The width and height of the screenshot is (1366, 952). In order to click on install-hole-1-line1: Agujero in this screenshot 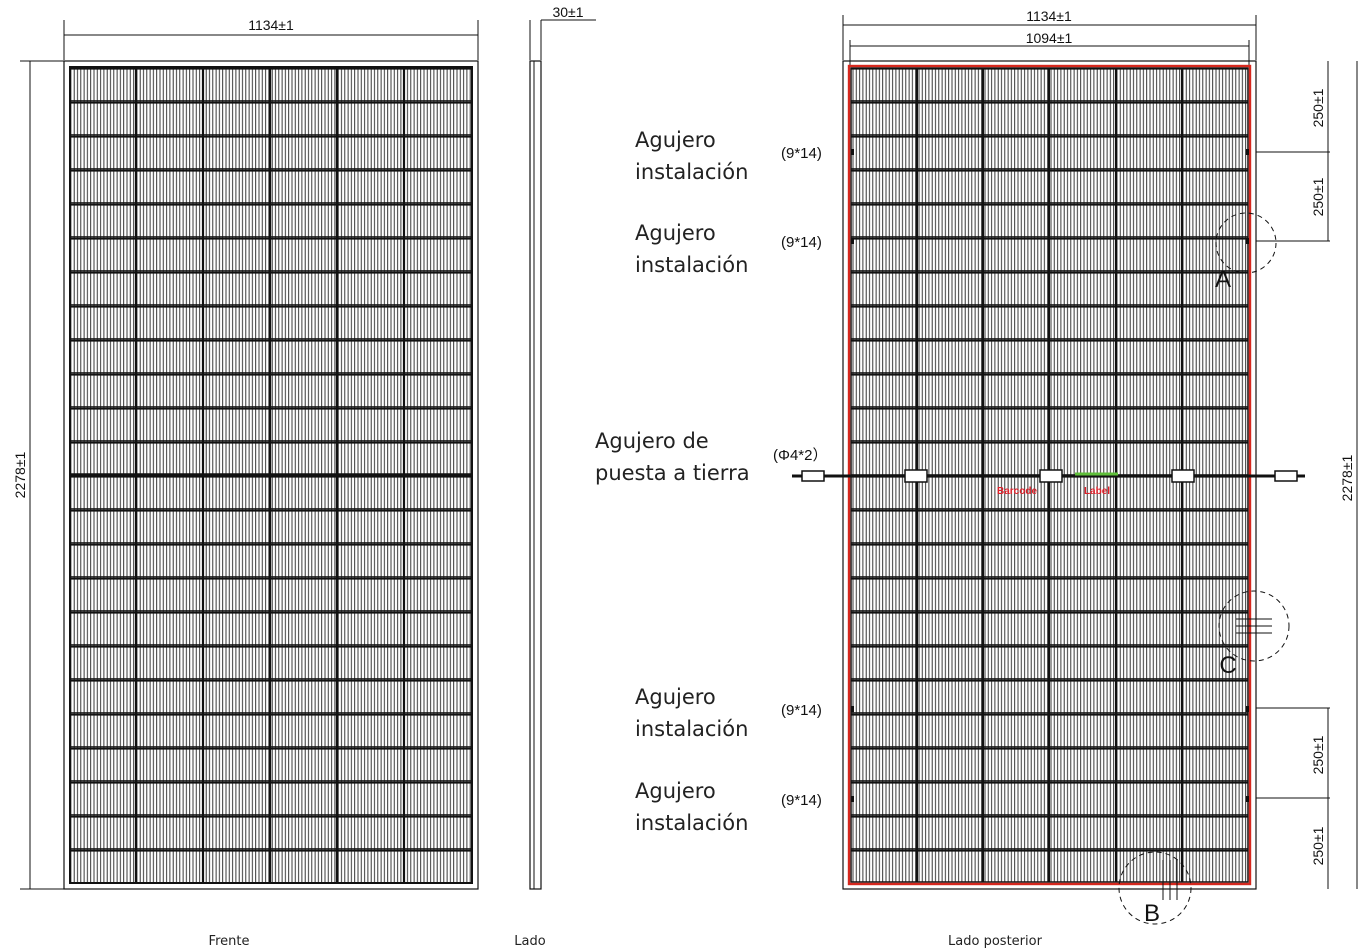, I will do `click(675, 140)`.